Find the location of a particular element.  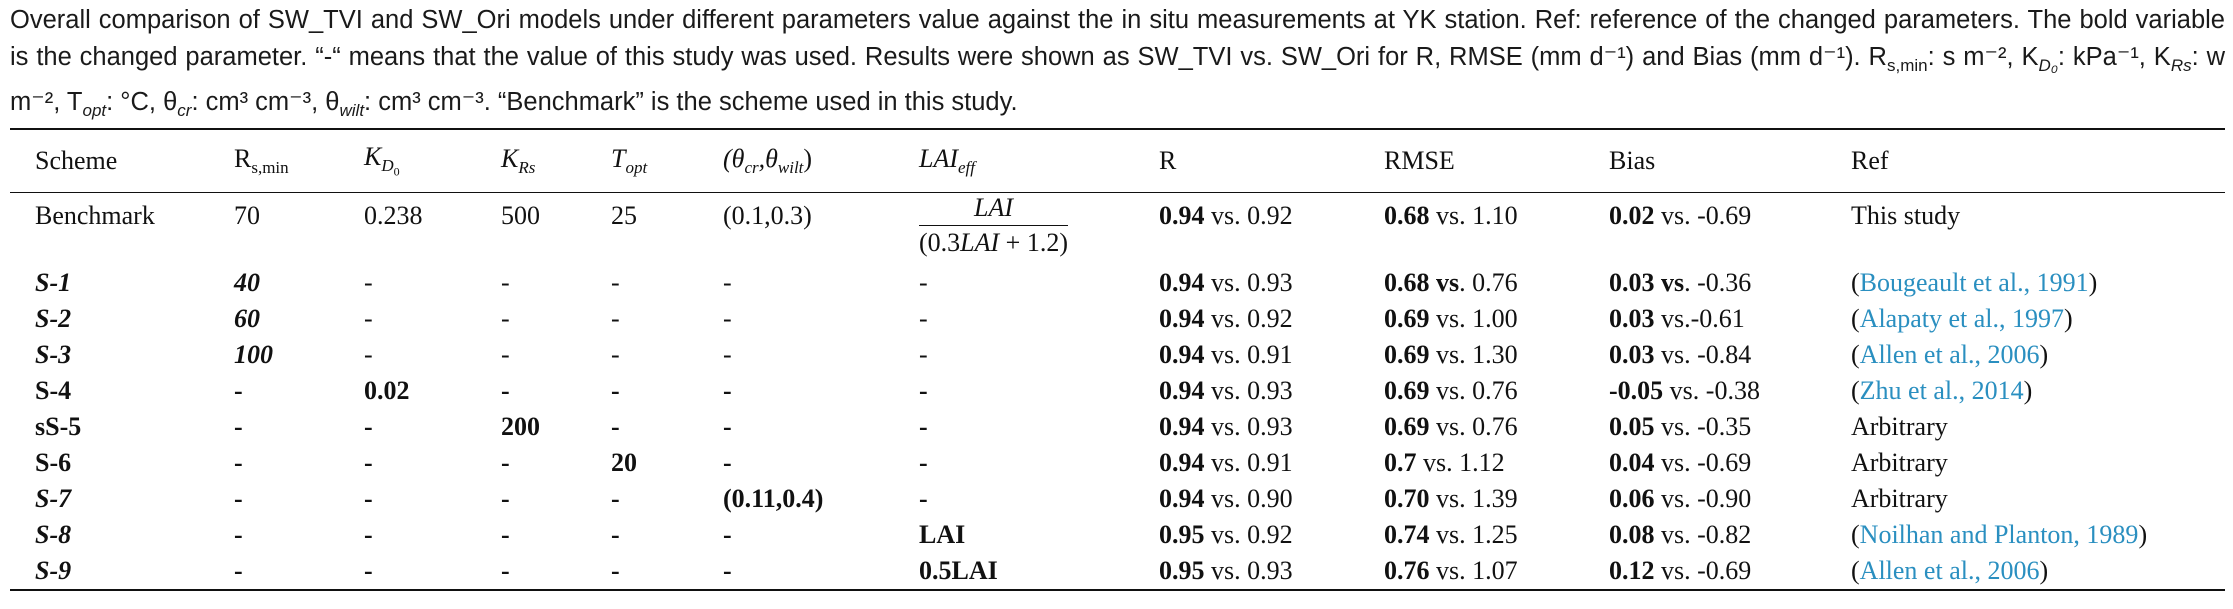

cell-lai: LAI is located at coordinates (942, 534).